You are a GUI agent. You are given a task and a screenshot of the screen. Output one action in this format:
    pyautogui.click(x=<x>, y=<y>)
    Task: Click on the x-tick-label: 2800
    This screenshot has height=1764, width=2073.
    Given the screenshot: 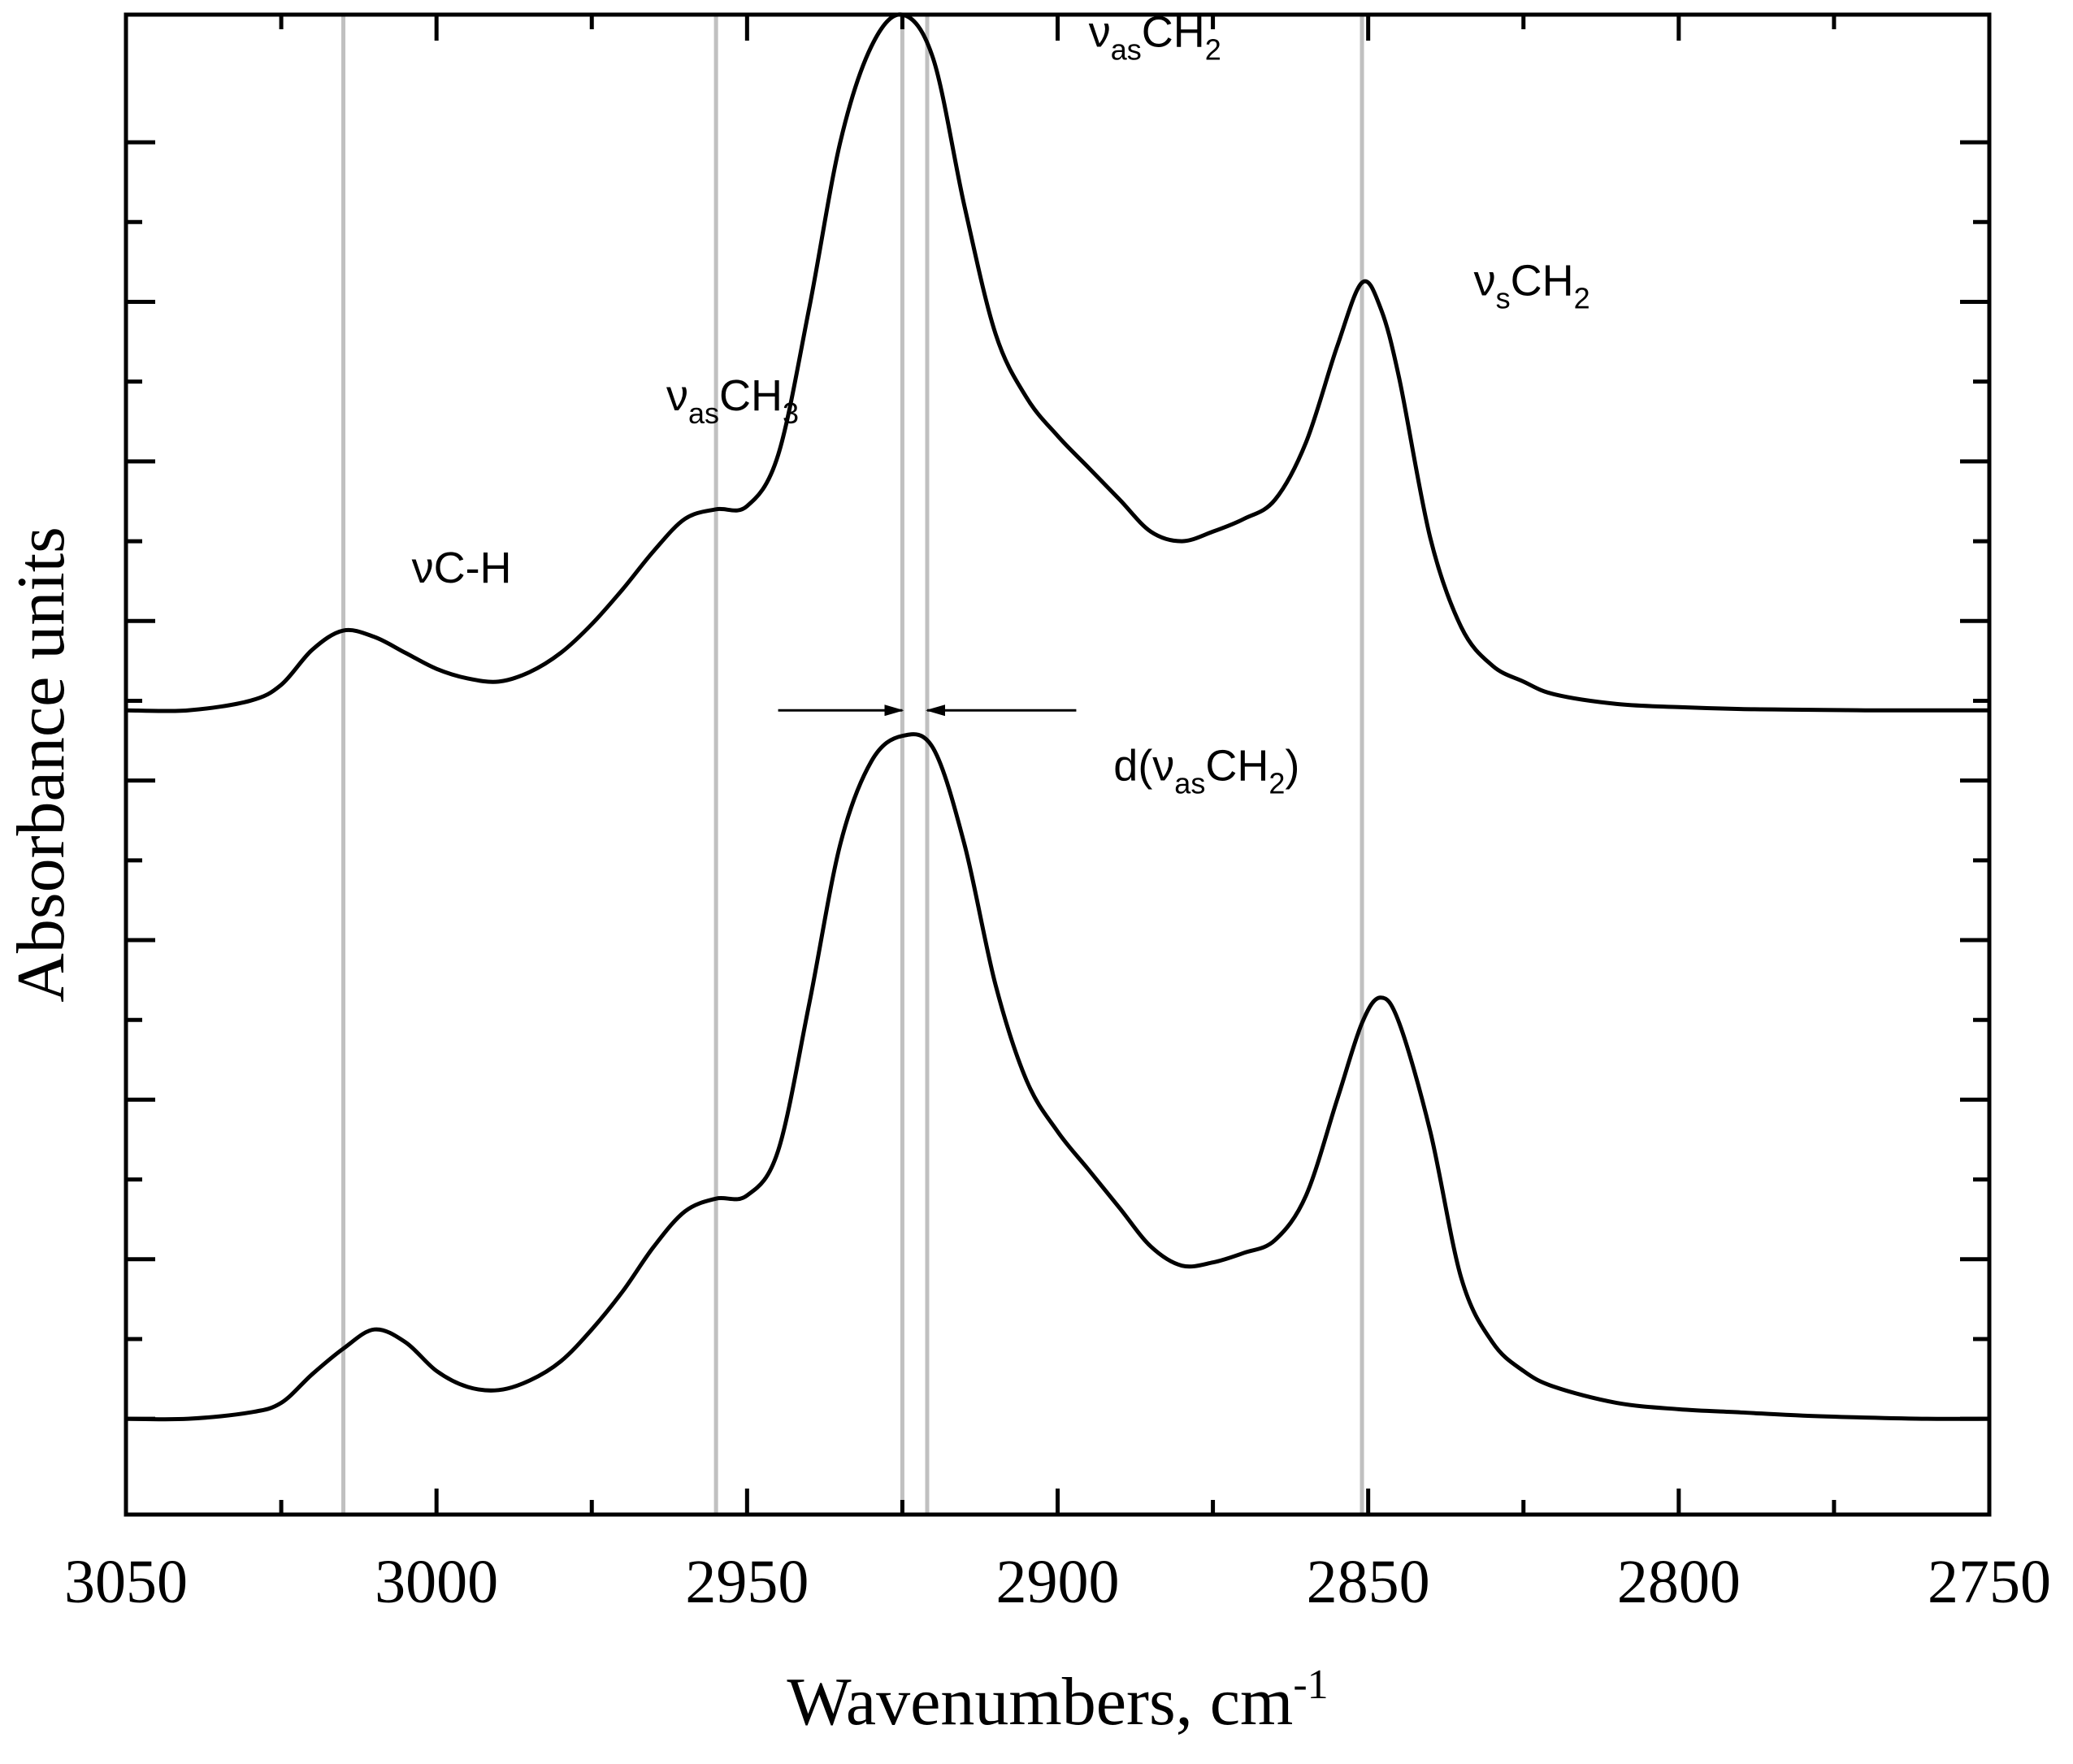 What is the action you would take?
    pyautogui.click(x=1679, y=1582)
    